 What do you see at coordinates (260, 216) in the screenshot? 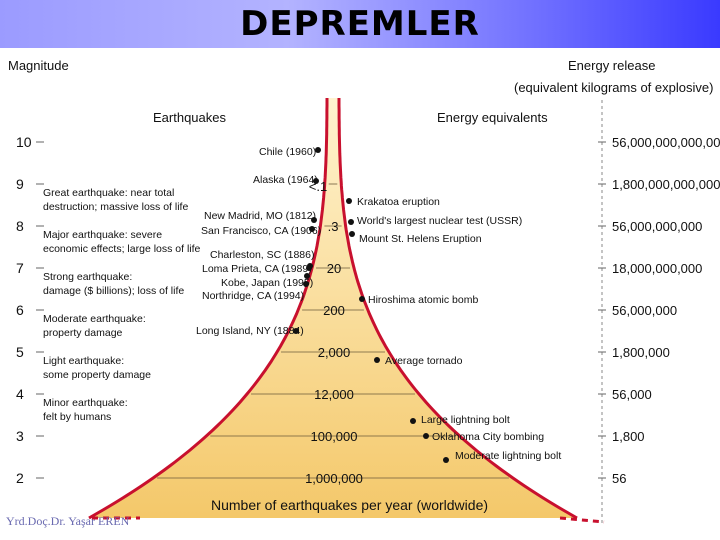
I see `earthquake-label: New Madrid, MO (1812)` at bounding box center [260, 216].